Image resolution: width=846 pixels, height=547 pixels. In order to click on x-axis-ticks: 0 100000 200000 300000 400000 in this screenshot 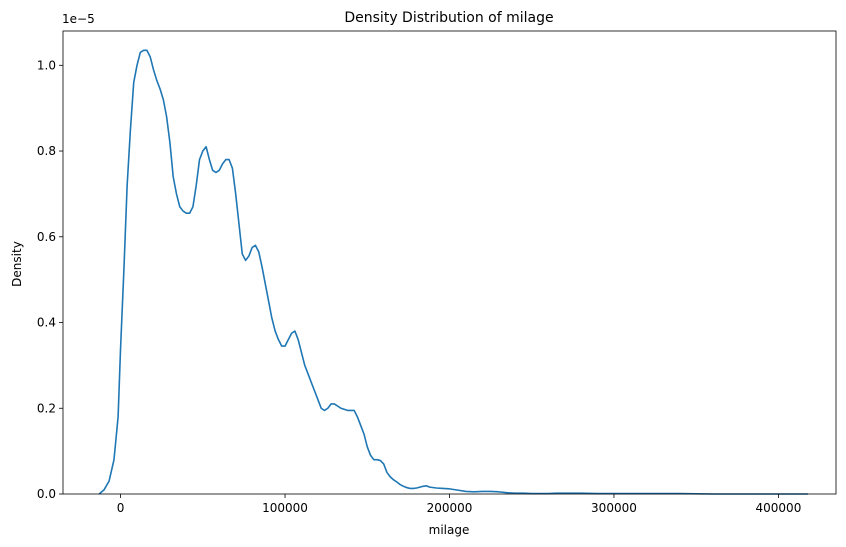, I will do `click(459, 504)`.